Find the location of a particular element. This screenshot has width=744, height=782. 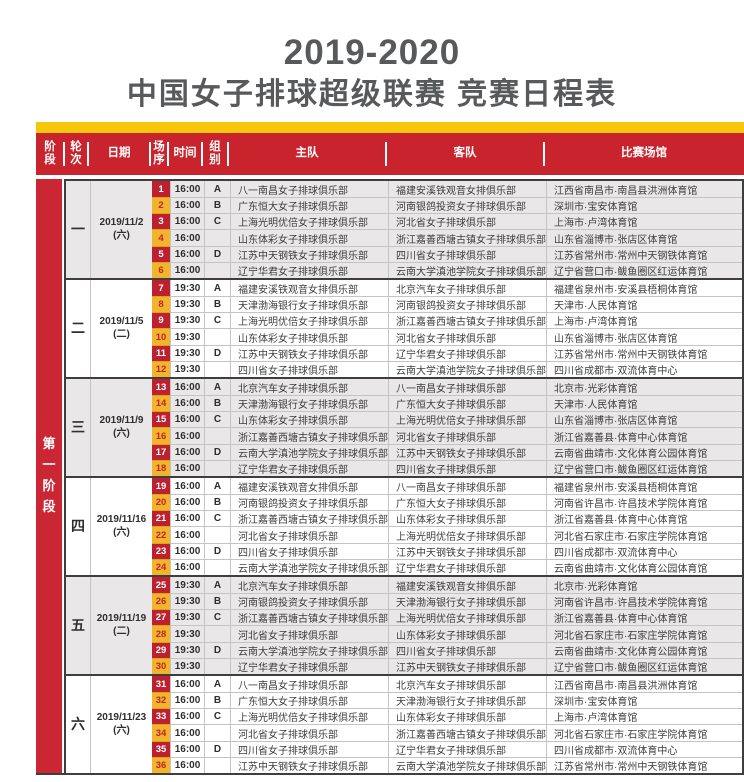

match-group: C is located at coordinates (217, 320).